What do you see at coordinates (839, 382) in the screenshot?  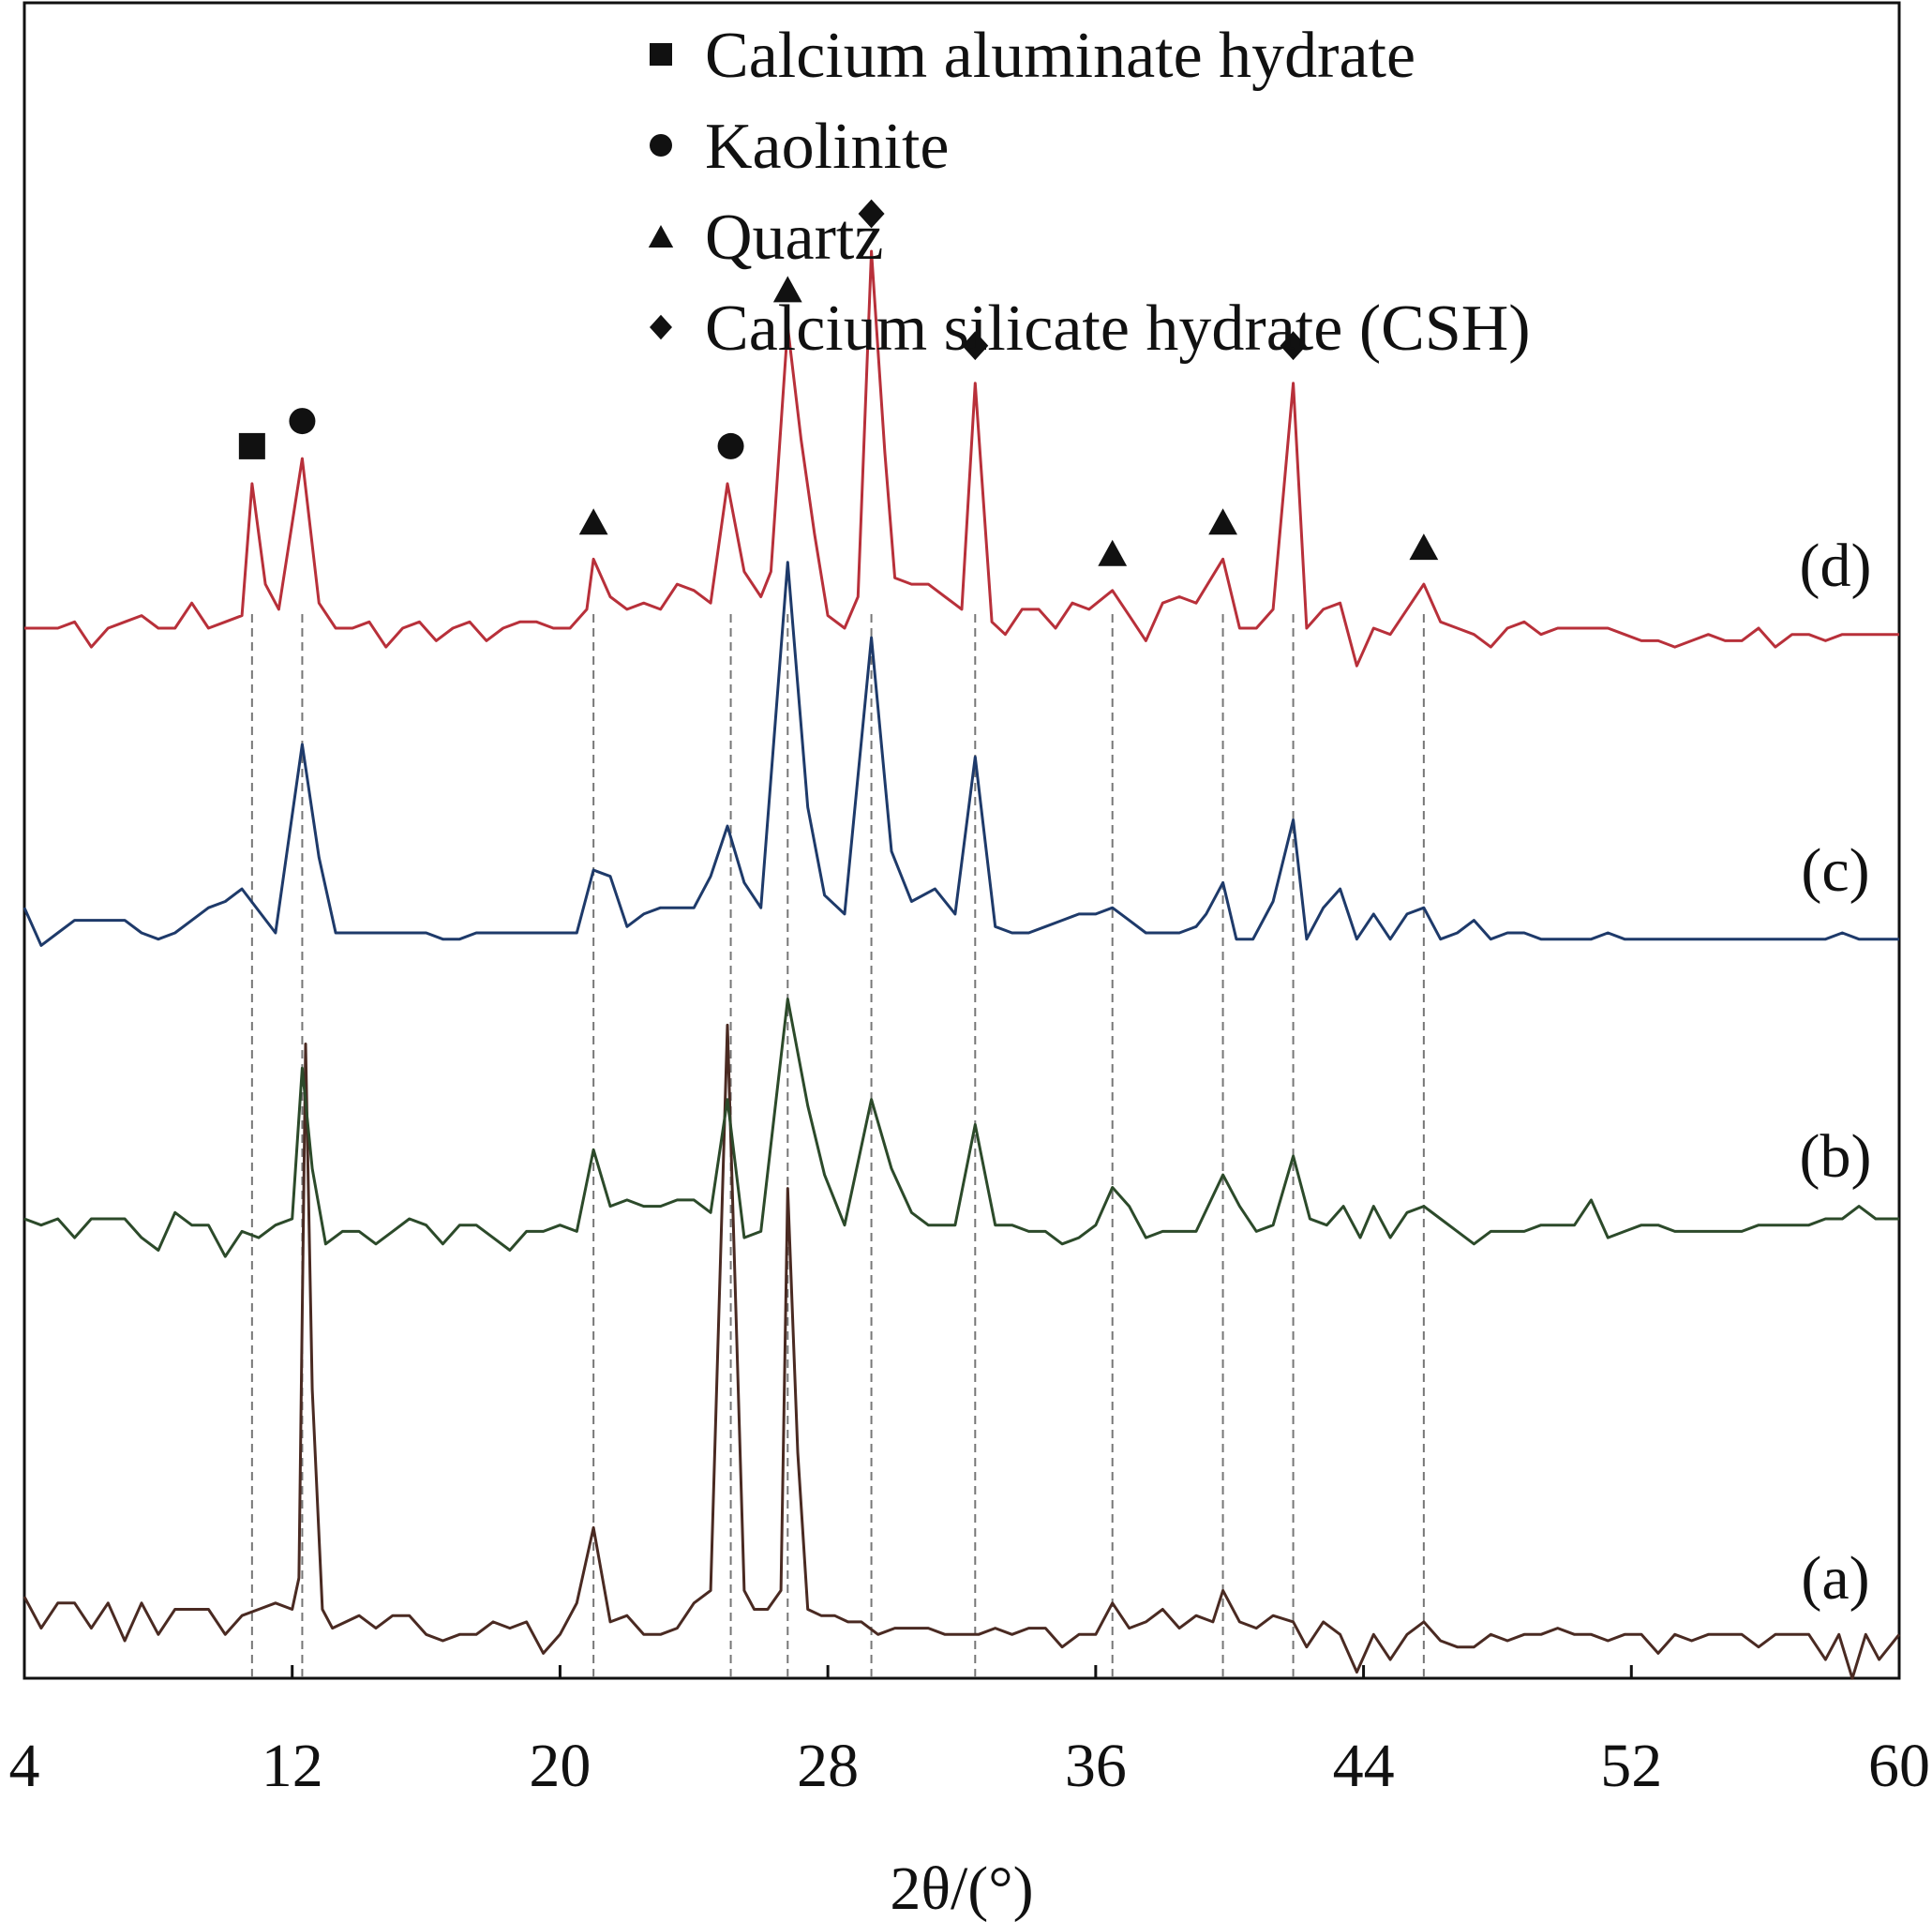 I see `peak-markers` at bounding box center [839, 382].